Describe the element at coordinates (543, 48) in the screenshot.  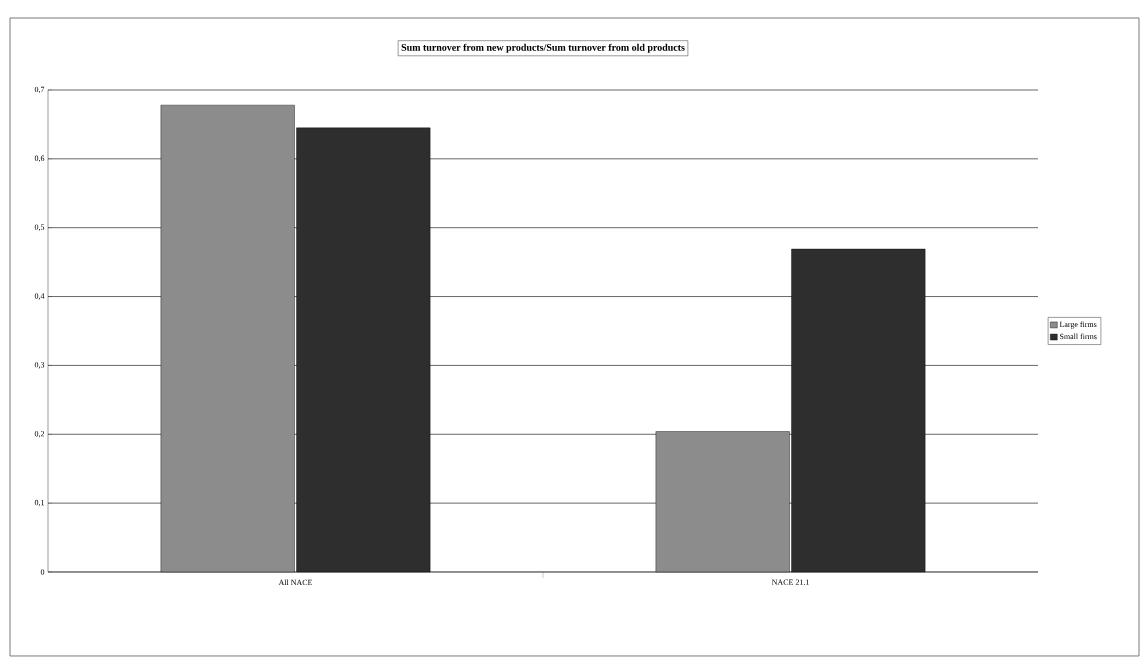
I see `chart-title: Sum turnover from new products/Sum turnover from old products` at that location.